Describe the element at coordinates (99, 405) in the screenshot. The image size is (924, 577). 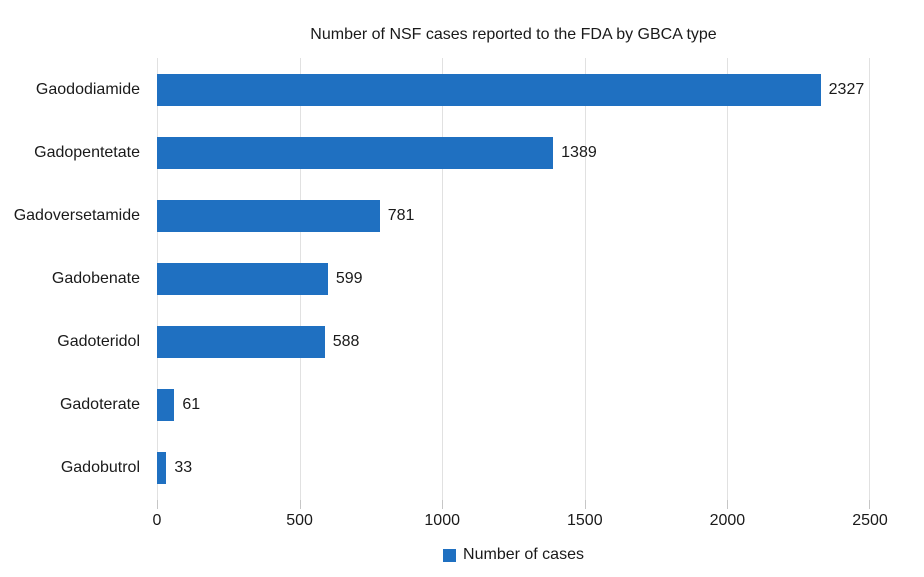
I see `category-label: Gadoterate` at that location.